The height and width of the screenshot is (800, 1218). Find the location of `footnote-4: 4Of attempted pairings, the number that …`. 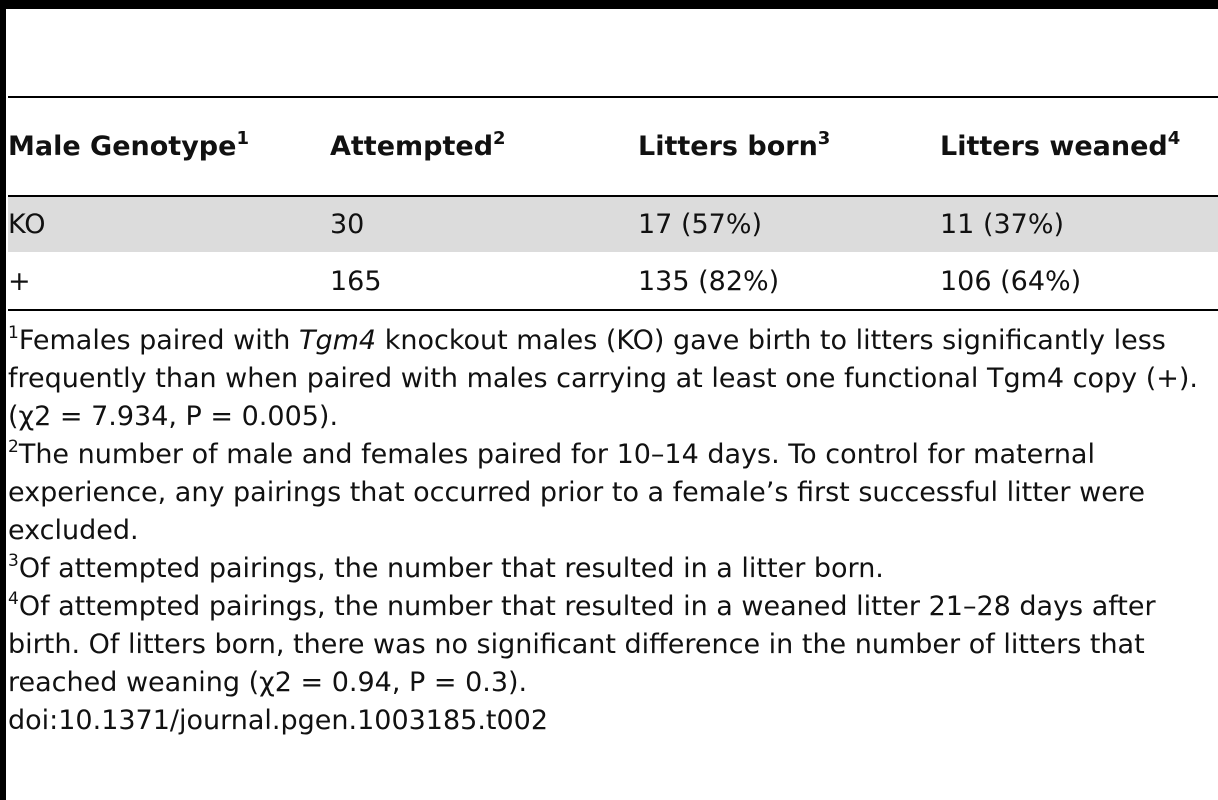

footnote-4: 4Of attempted pairings, the number that … is located at coordinates (613, 645).